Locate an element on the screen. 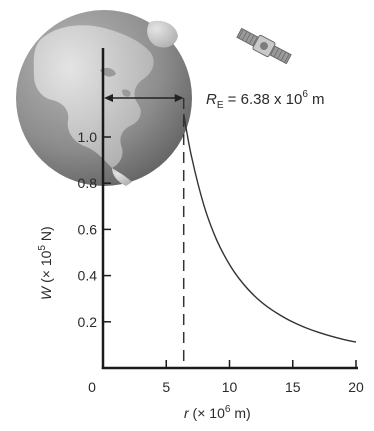 This screenshot has height=431, width=374. x-tick-label: 5 is located at coordinates (166, 387).